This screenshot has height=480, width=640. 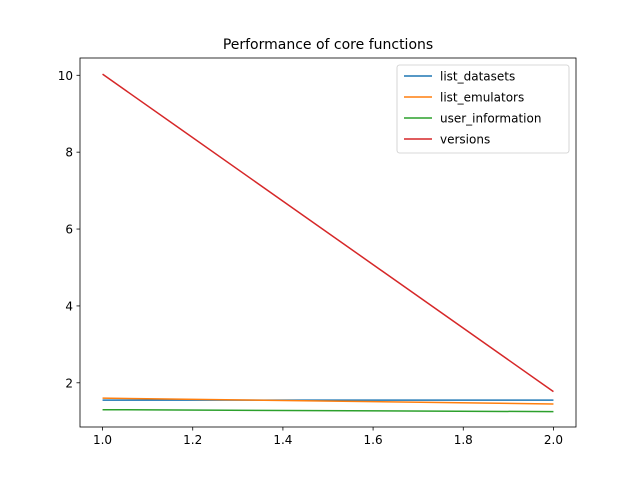 I want to click on x-tick-label: 1.8, so click(x=463, y=440).